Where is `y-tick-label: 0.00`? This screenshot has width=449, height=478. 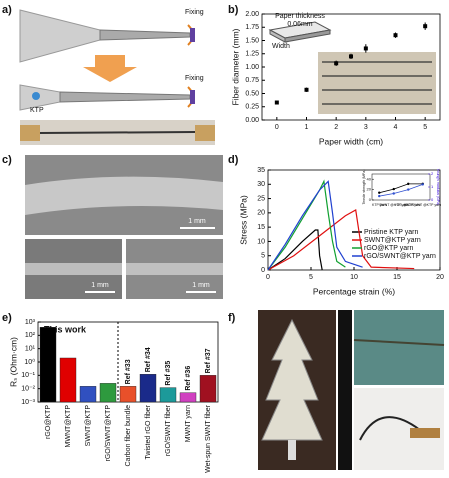 y-tick-label: 0.00 is located at coordinates (252, 120).